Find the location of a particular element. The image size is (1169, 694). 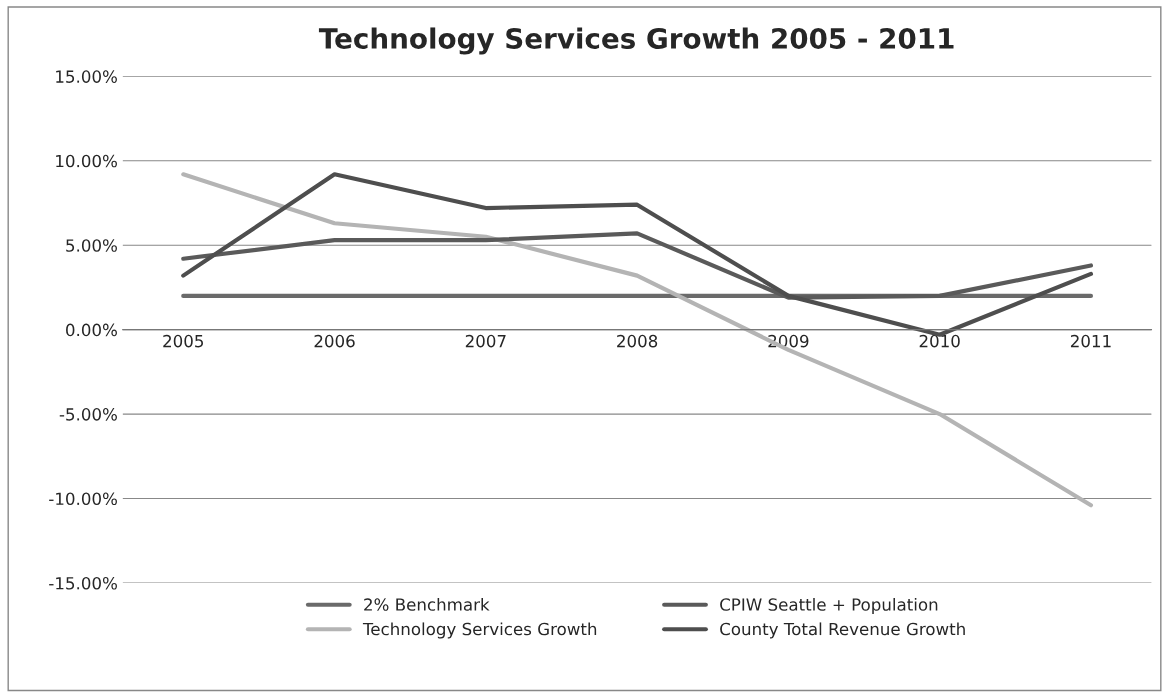

y-tick-label: -10.00% is located at coordinates (83, 499).